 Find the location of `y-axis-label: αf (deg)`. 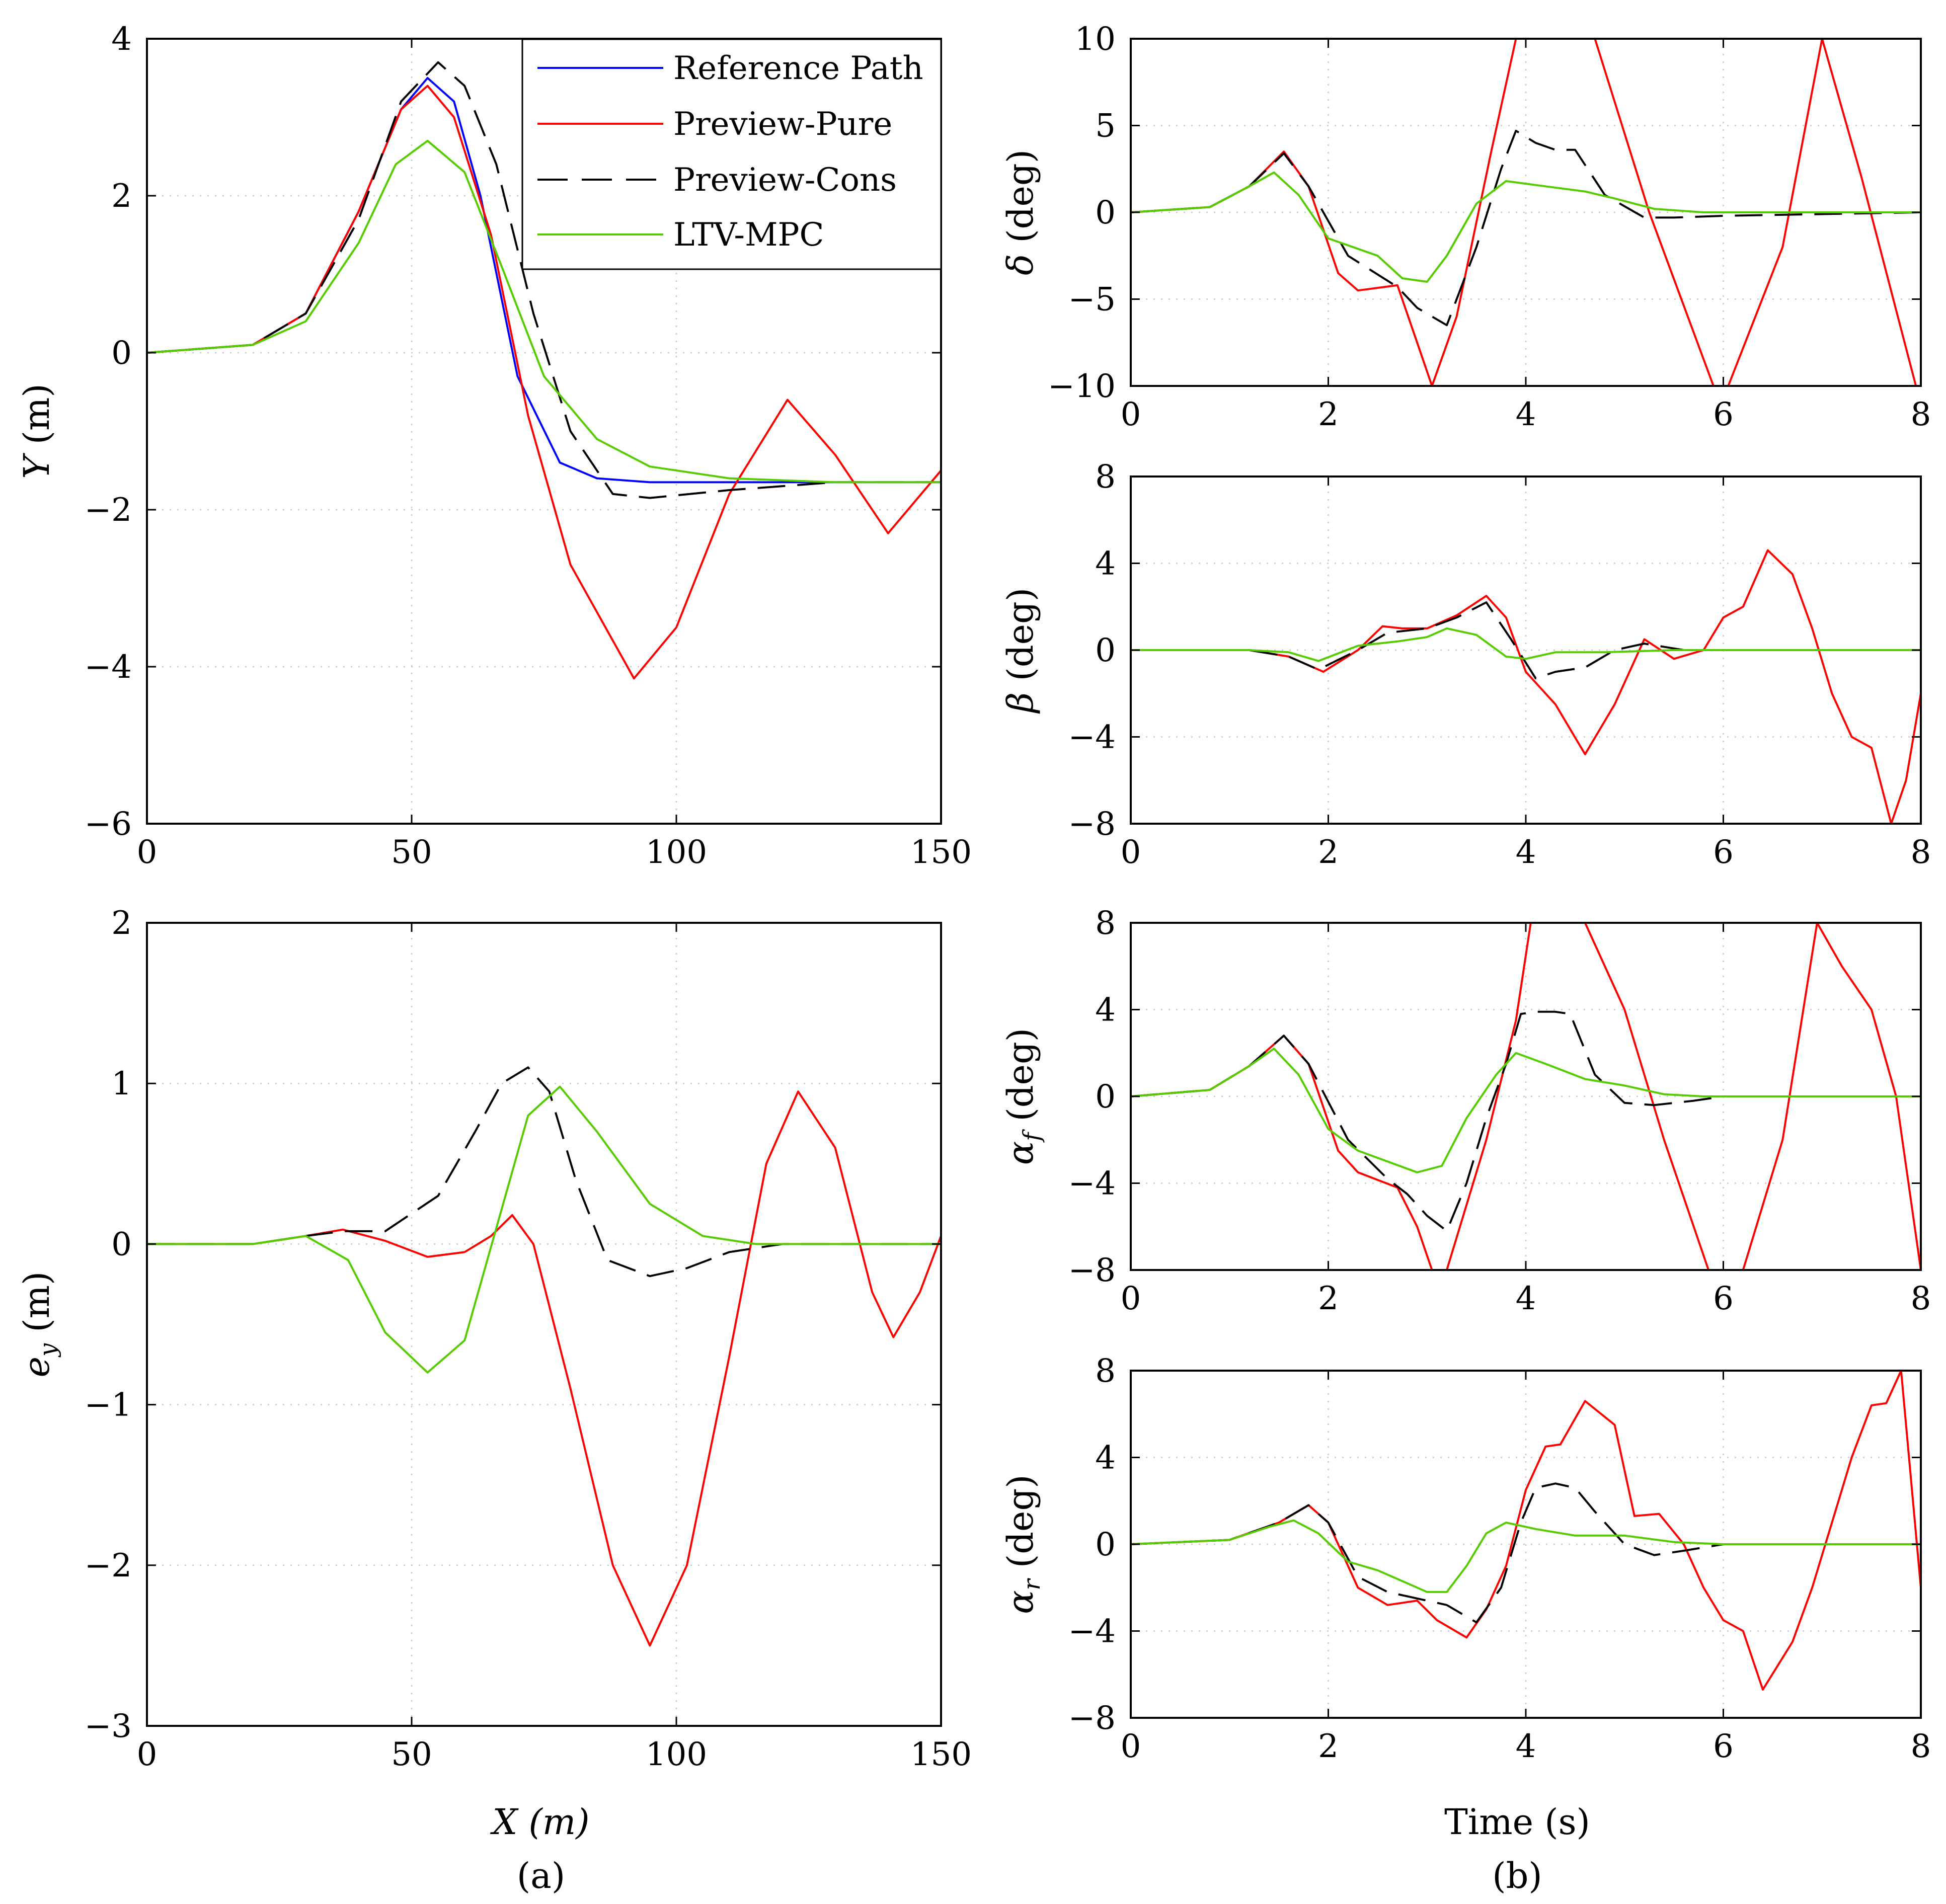

y-axis-label: αf (deg) is located at coordinates (1023, 1097).